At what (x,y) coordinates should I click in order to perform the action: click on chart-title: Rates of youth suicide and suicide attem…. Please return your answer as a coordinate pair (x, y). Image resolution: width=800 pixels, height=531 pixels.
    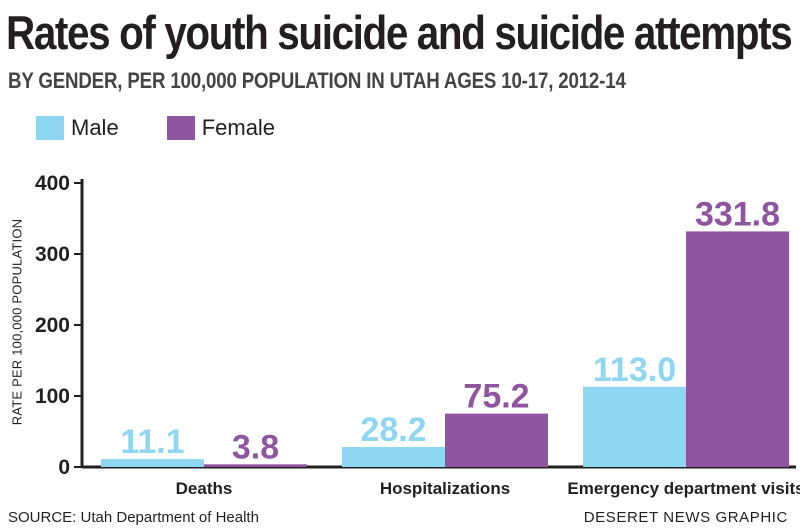
    Looking at the image, I should click on (399, 32).